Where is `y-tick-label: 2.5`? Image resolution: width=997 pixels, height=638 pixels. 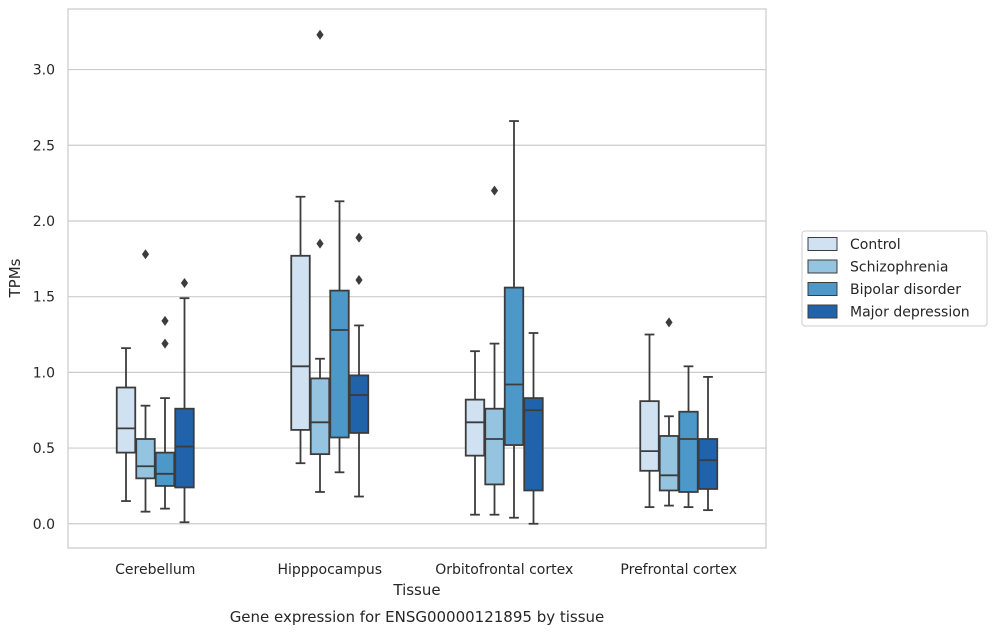 y-tick-label: 2.5 is located at coordinates (44, 146).